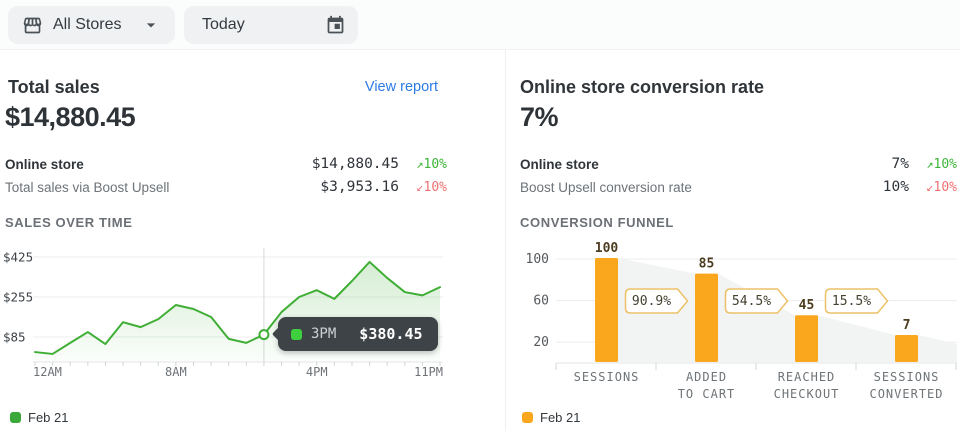 The image size is (960, 431). What do you see at coordinates (541, 301) in the screenshot?
I see `svg-text: 60` at bounding box center [541, 301].